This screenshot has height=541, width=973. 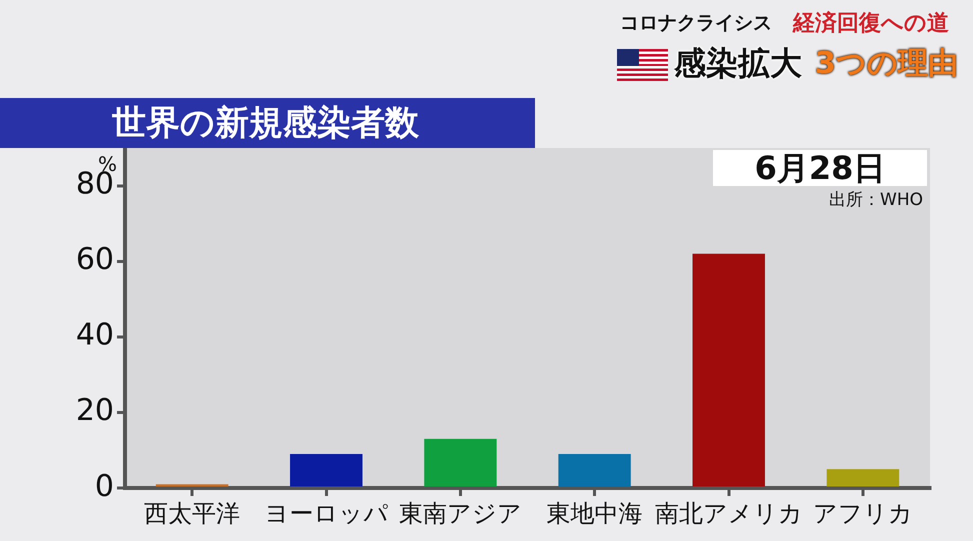 I want to click on y-tick-label: 40, so click(x=95, y=335).